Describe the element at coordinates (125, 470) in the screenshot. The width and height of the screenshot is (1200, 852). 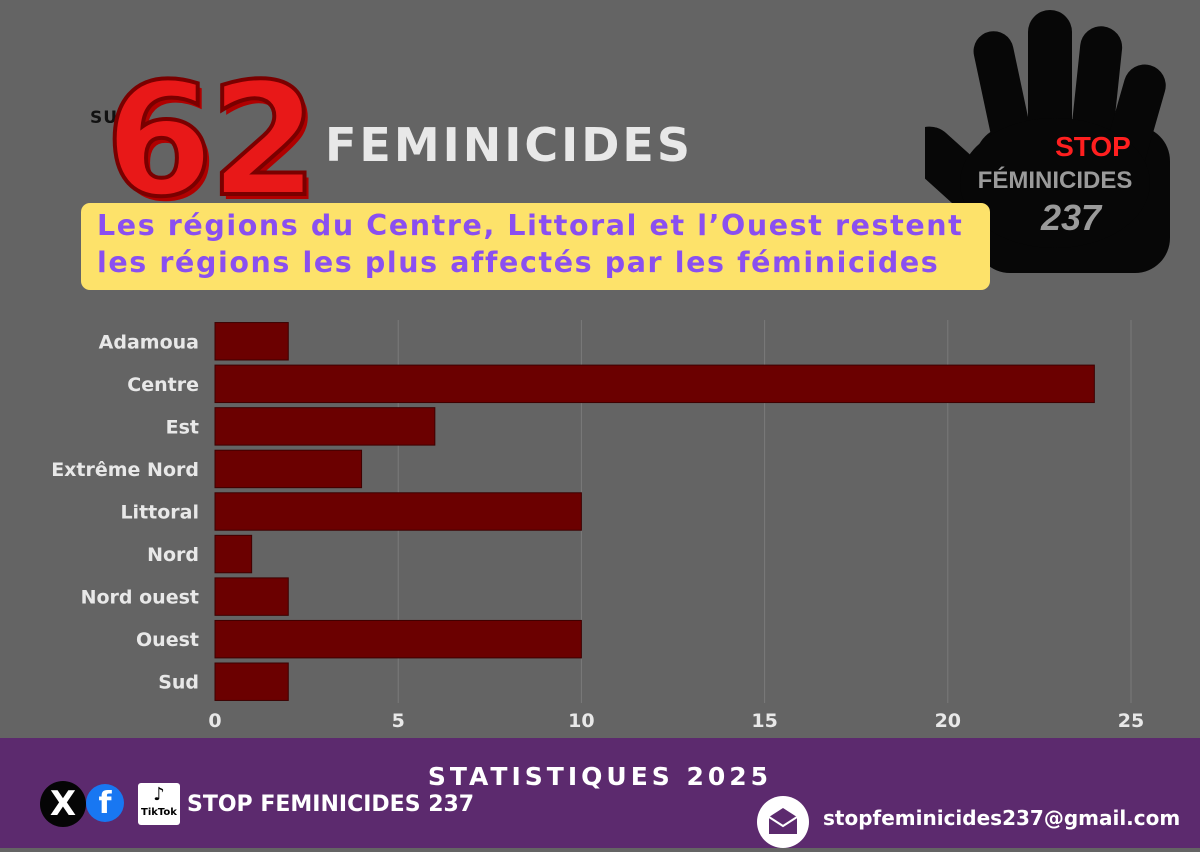
I see `category-label: Extrême Nord` at that location.